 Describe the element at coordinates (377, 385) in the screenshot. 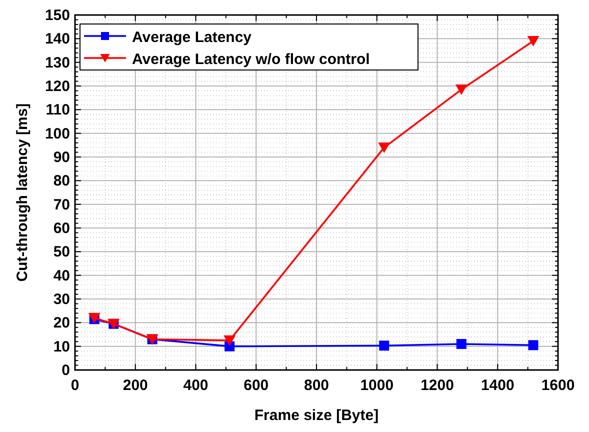

I see `x-tick-label: 1000` at that location.